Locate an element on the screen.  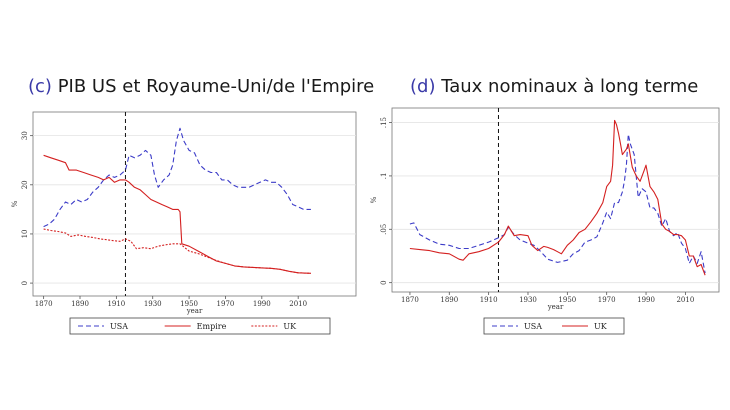
y-tick-label: .05 is located at coordinates (384, 229).